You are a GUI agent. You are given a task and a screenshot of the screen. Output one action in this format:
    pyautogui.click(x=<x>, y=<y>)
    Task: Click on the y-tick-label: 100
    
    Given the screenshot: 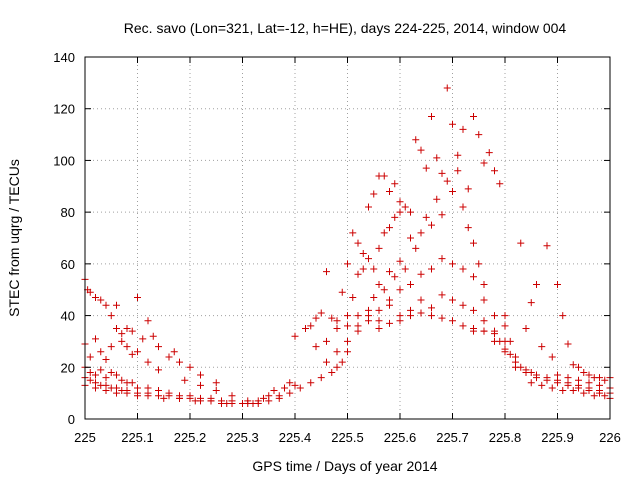 What is the action you would take?
    pyautogui.click(x=64, y=160)
    